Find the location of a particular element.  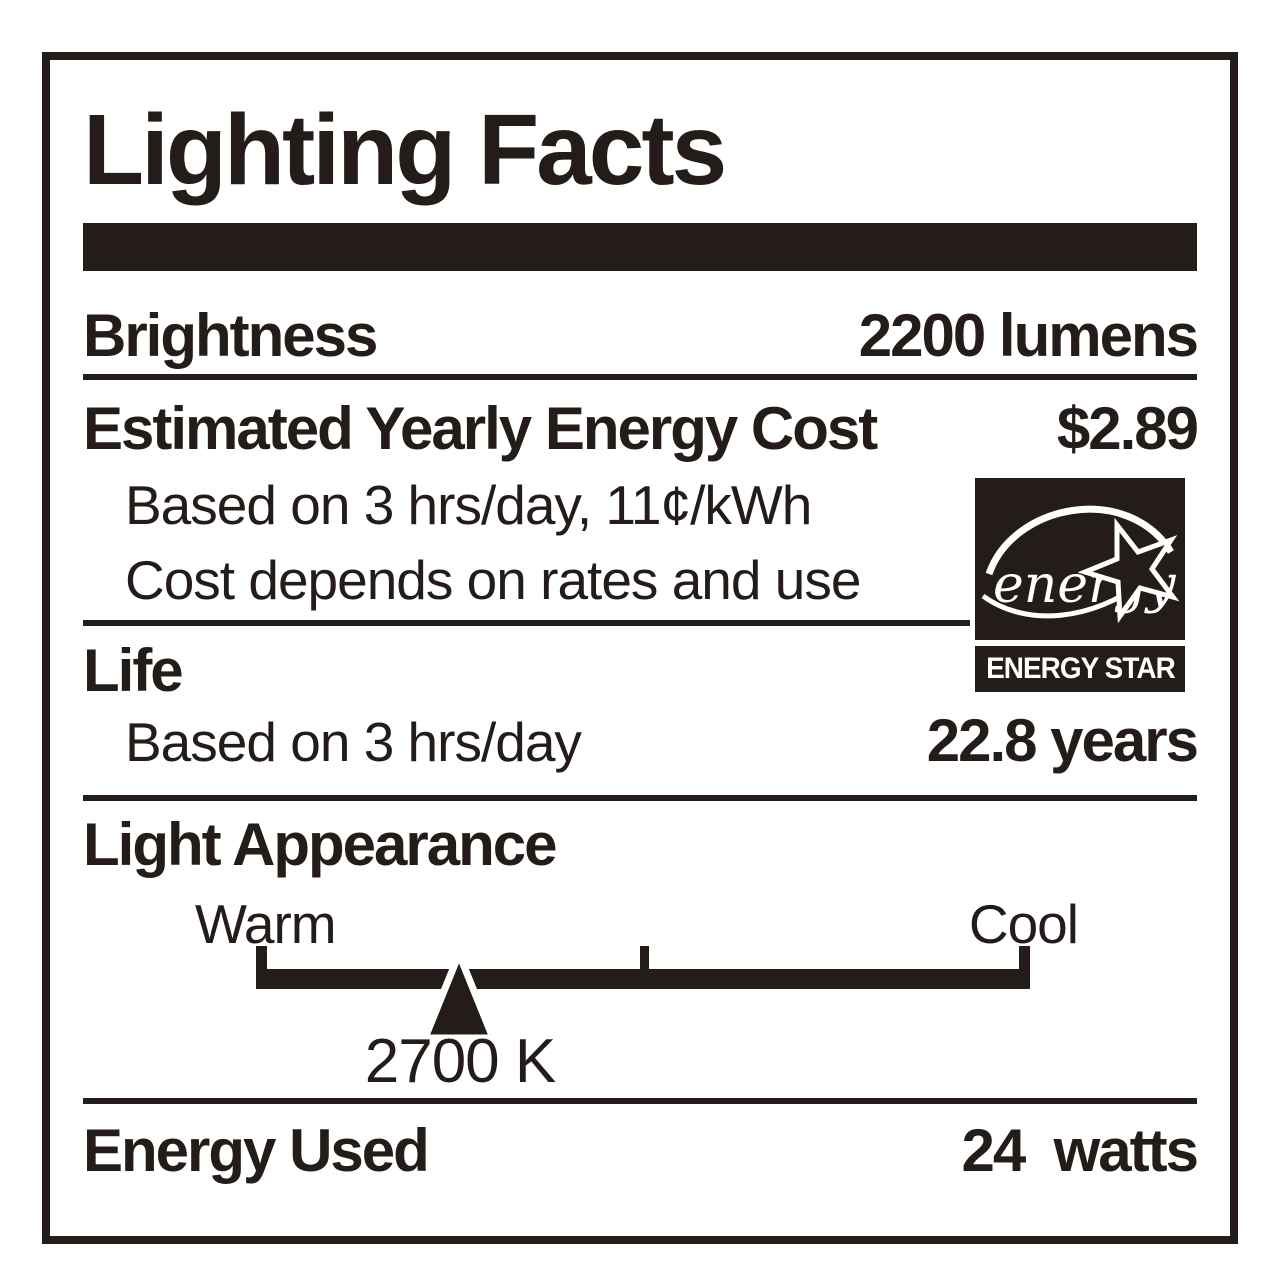

life-value: 22.8 years is located at coordinates (1062, 740).